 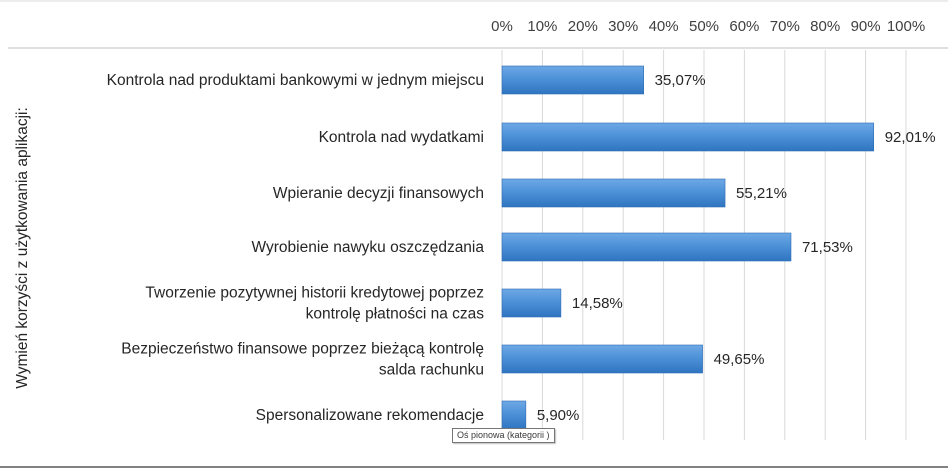 What do you see at coordinates (597, 303) in the screenshot?
I see `data-label: 14,58%` at bounding box center [597, 303].